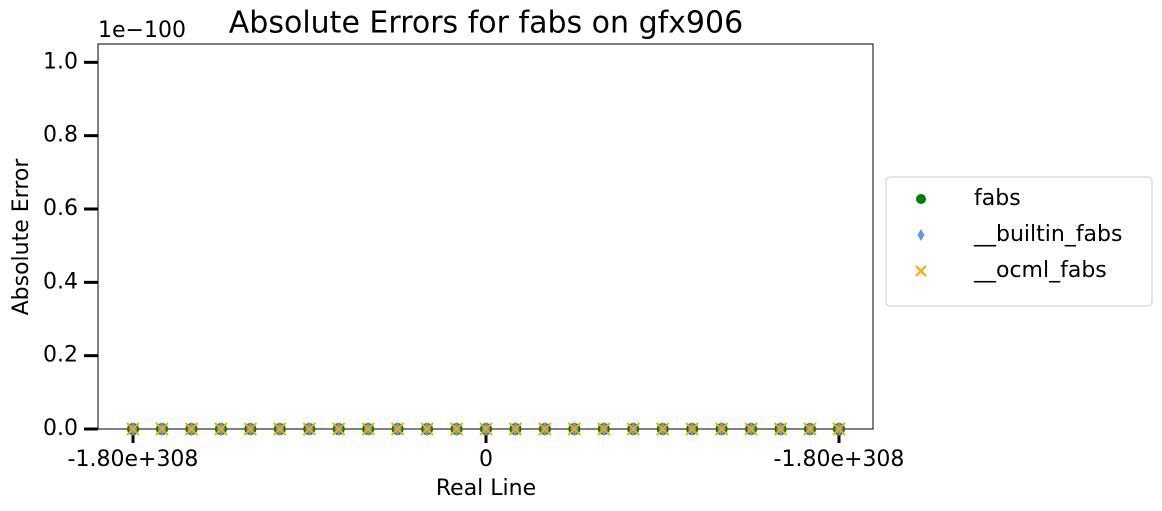 Image resolution: width=1162 pixels, height=511 pixels. What do you see at coordinates (142, 30) in the screenshot?
I see `y-offset-label: 1e−100` at bounding box center [142, 30].